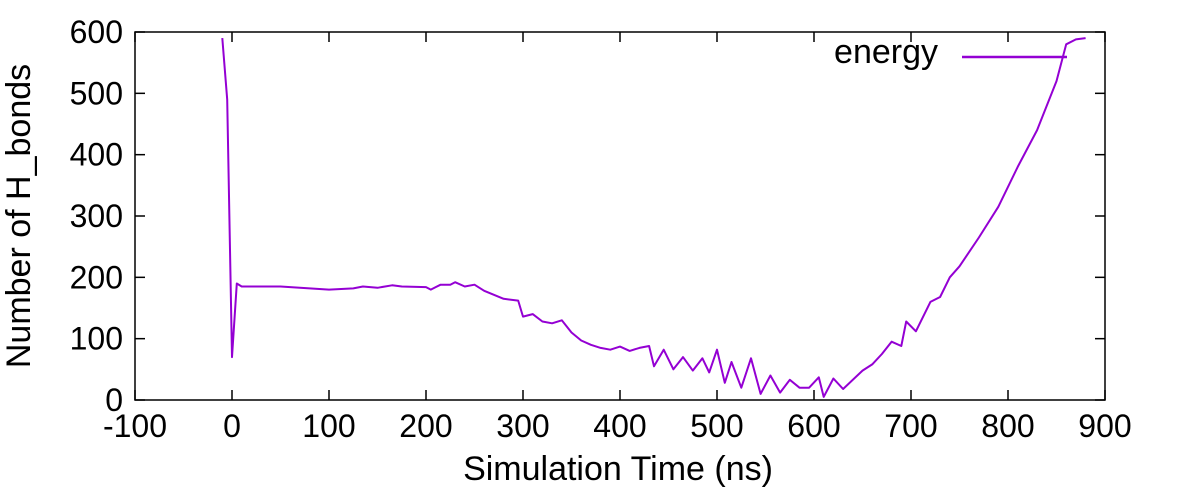 Image resolution: width=1200 pixels, height=500 pixels. Describe the element at coordinates (328, 426) in the screenshot. I see `x-tick-label: 100` at that location.